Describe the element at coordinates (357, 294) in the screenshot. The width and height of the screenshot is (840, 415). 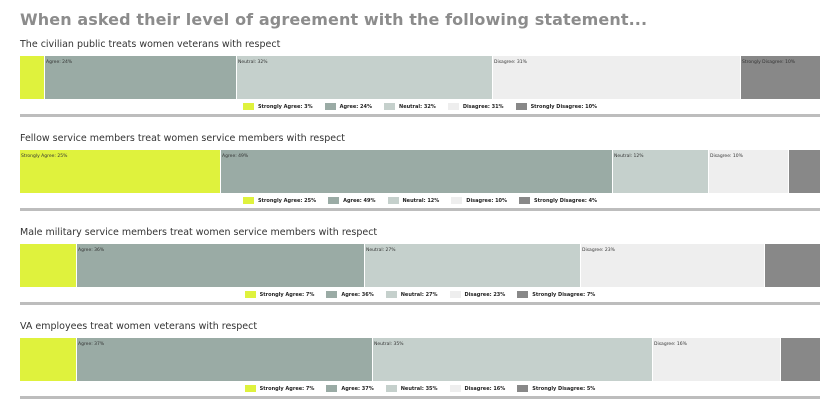
I see `legend-label: Agree: 36%` at that location.